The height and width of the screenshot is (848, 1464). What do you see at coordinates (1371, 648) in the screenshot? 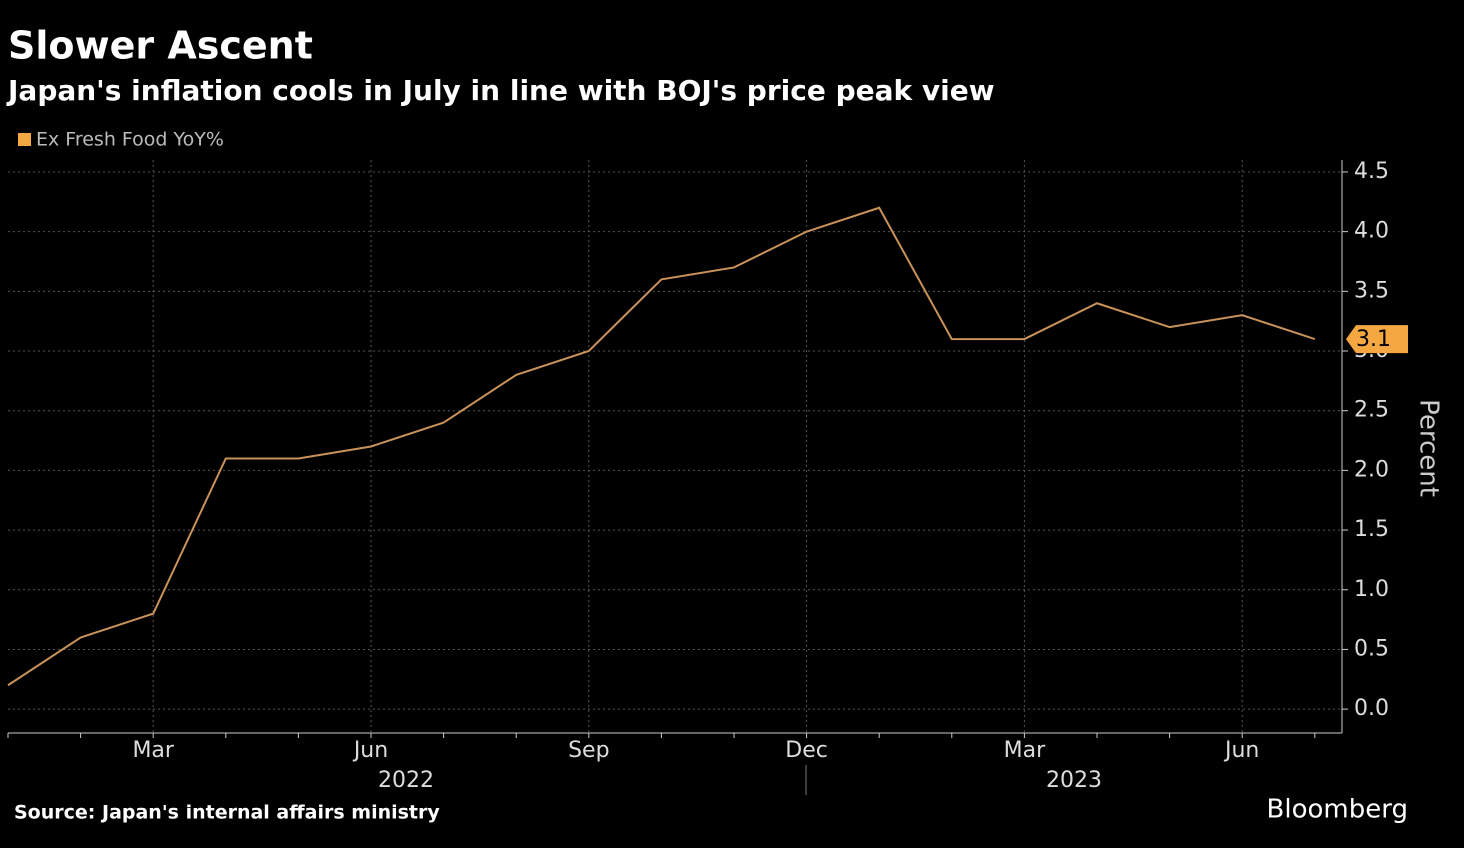
I see `y-tick-label: 0.5` at bounding box center [1371, 648].